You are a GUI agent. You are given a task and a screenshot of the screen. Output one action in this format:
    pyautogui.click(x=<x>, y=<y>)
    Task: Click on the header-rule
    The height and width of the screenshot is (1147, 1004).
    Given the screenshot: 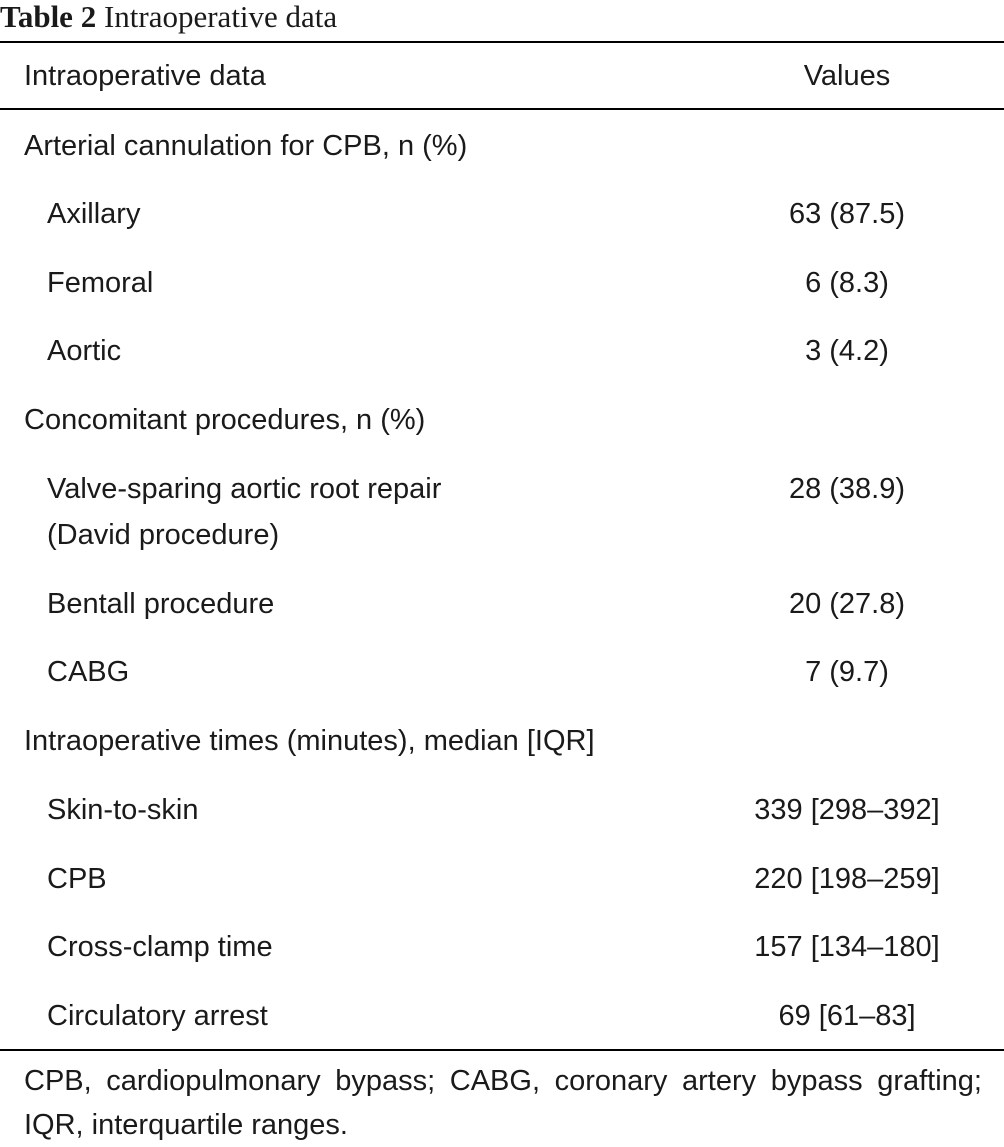 What is the action you would take?
    pyautogui.click(x=502, y=109)
    